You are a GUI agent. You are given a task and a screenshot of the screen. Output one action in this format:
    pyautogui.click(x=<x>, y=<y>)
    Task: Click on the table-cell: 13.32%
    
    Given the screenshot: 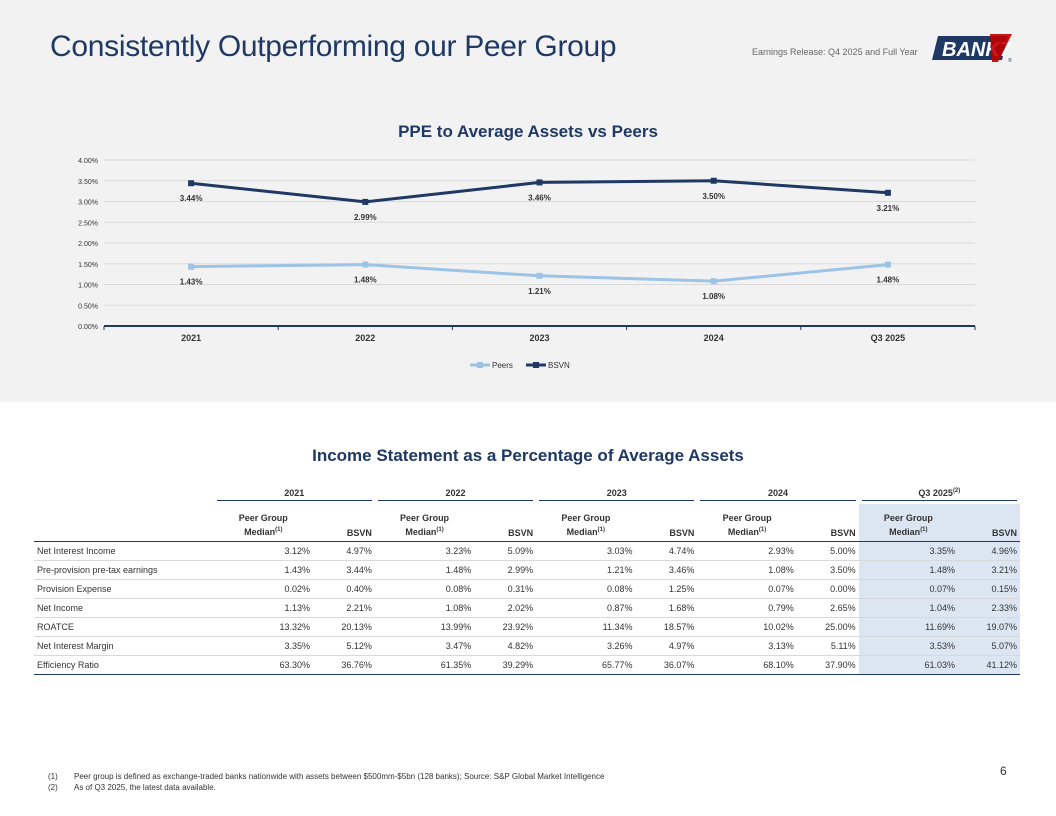 What is the action you would take?
    pyautogui.click(x=263, y=627)
    